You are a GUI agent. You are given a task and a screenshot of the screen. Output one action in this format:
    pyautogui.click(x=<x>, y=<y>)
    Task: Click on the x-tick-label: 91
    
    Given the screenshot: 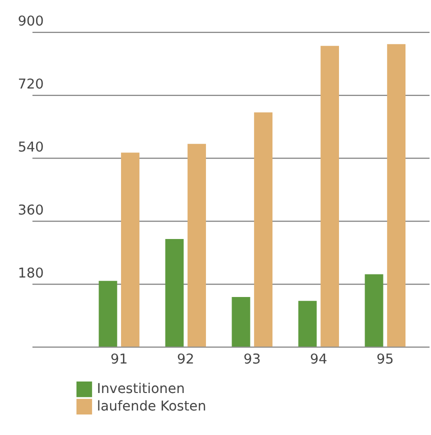 What is the action you would take?
    pyautogui.click(x=119, y=360)
    